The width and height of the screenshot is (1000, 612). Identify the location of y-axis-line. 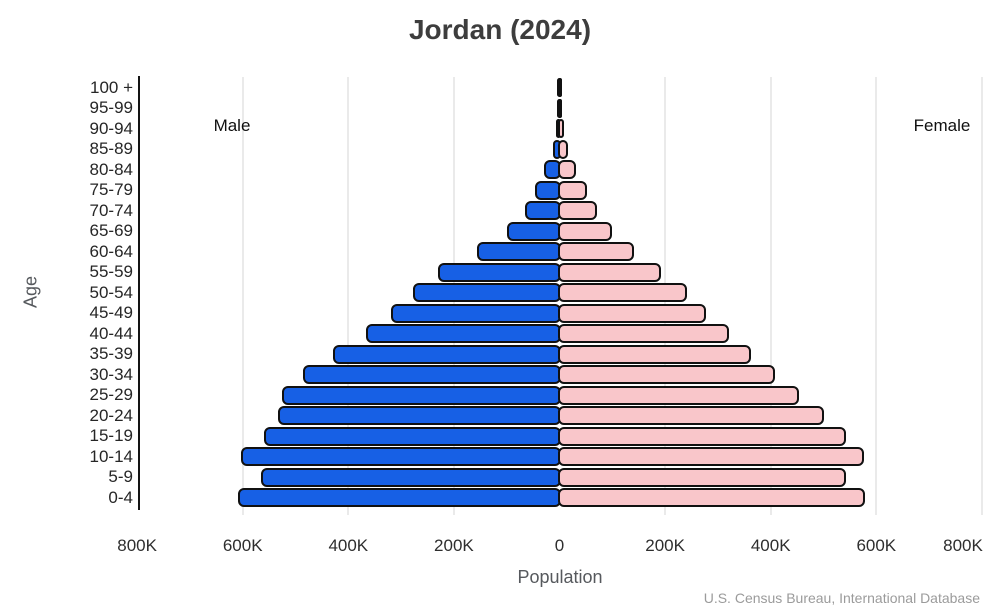
(138, 293).